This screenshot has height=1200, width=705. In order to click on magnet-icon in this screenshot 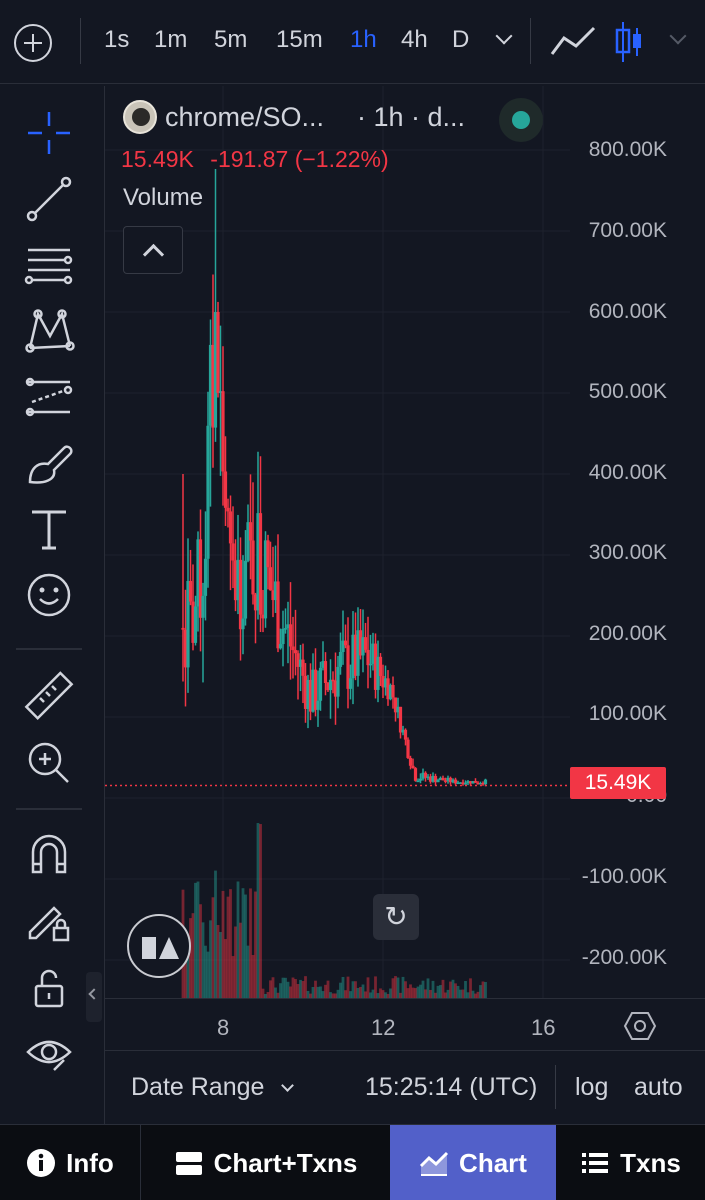, I will do `click(49, 854)`.